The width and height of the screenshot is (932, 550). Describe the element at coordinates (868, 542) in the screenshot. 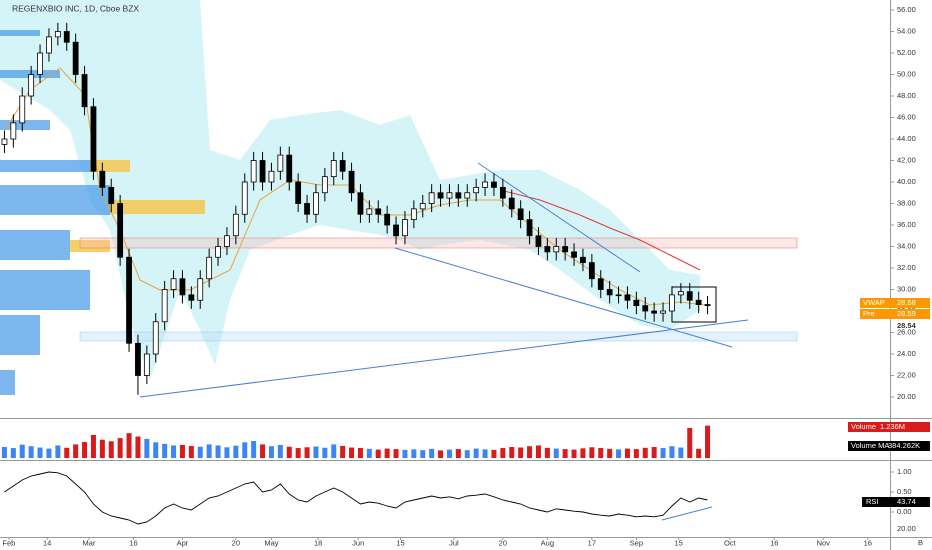

I see `x-tick-label: 16` at that location.